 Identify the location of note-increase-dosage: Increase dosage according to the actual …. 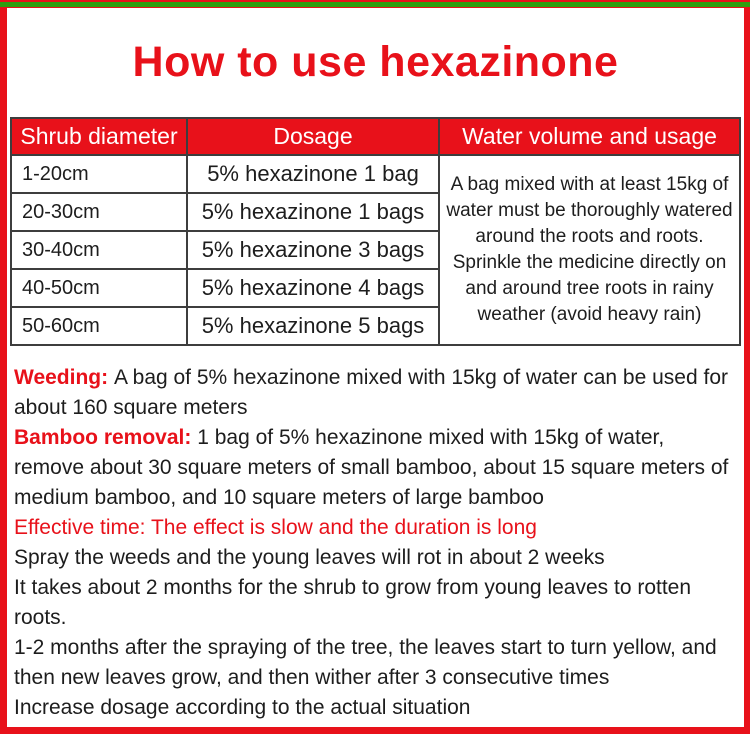
(242, 707).